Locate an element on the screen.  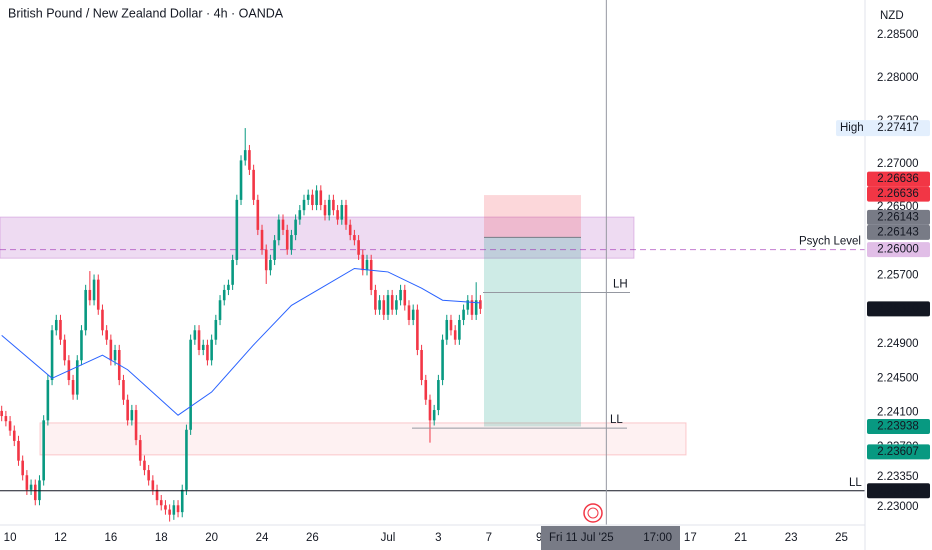
crosshair-date: Fri 11 Jul '25 is located at coordinates (581, 538).